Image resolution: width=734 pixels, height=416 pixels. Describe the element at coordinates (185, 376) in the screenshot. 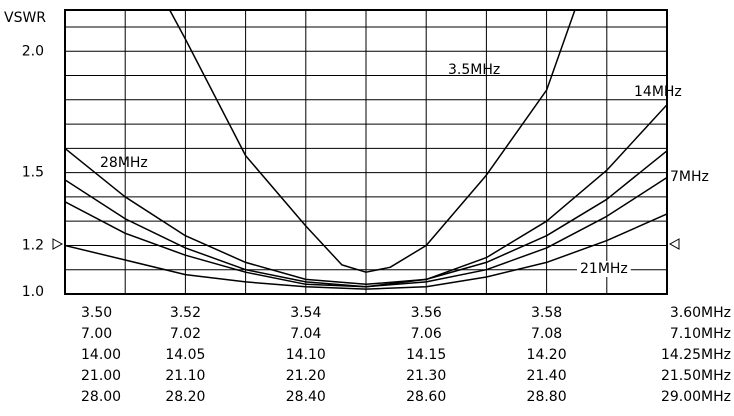

I see `x-tick-label: 21.10` at that location.